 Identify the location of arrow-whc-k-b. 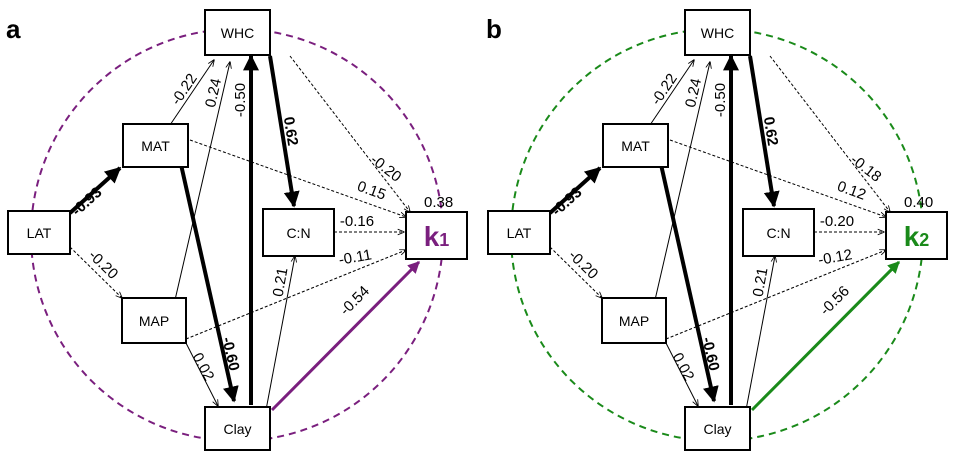
(829, 133).